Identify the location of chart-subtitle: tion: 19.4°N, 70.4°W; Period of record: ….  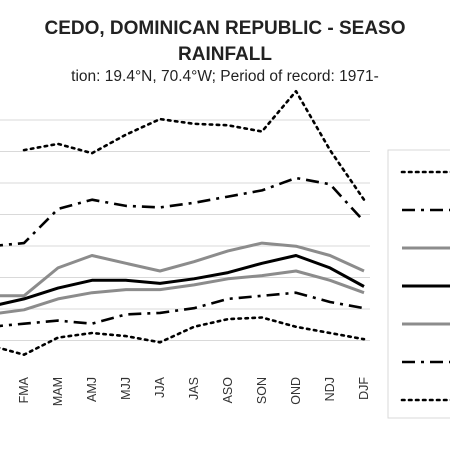
(225, 76).